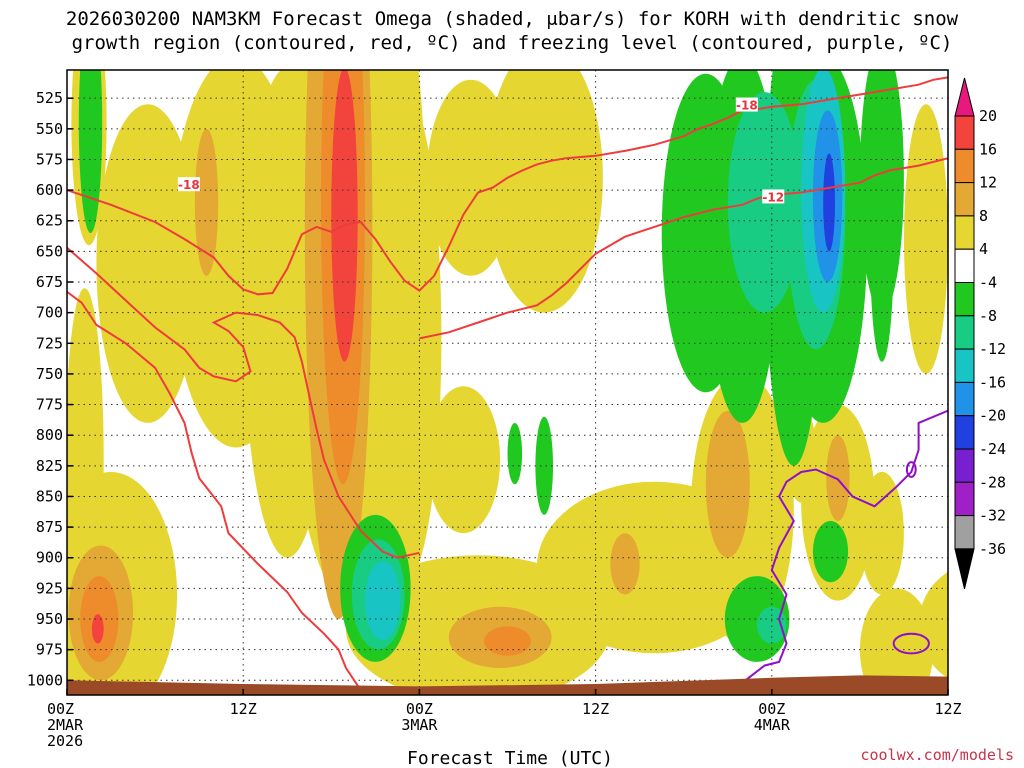 Image resolution: width=1024 pixels, height=768 pixels. I want to click on colorbar-bottom-arrow, so click(964, 569).